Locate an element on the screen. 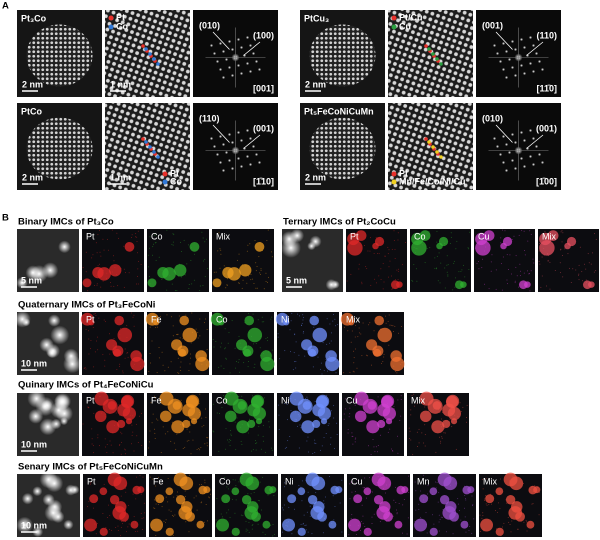  legend-dot is located at coordinates (165, 174).